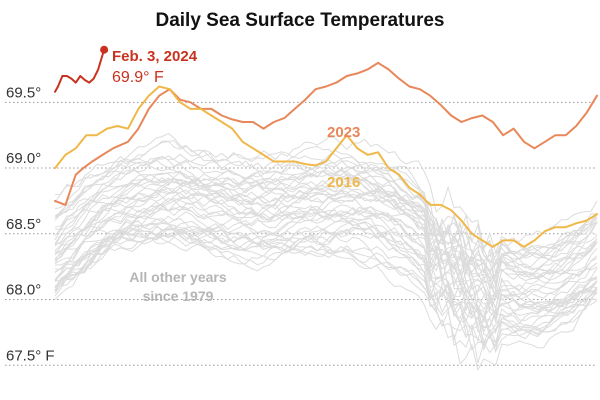 The width and height of the screenshot is (600, 400). Describe the element at coordinates (30, 355) in the screenshot. I see `y-tick-label: 67.5° F` at that location.